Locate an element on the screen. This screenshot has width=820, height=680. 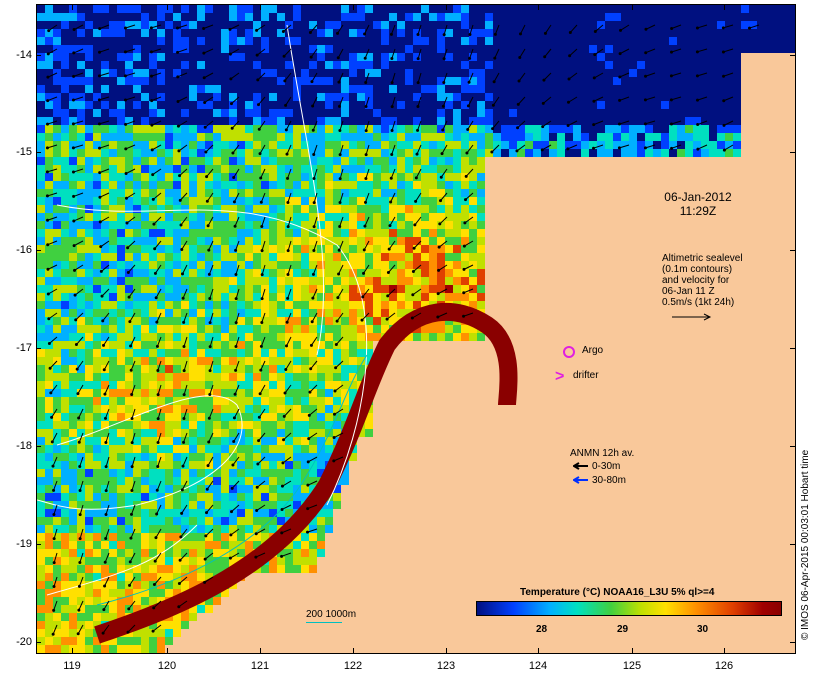
lon-tick-label: 123 is located at coordinates (446, 666).